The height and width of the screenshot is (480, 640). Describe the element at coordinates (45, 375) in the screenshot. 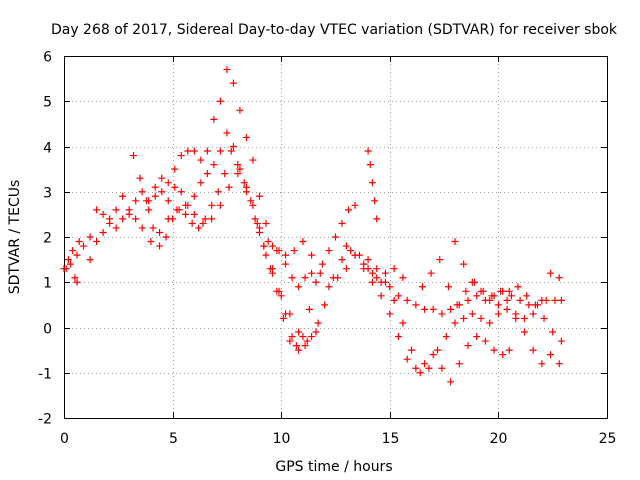

I see `y-tick-label: -1` at that location.